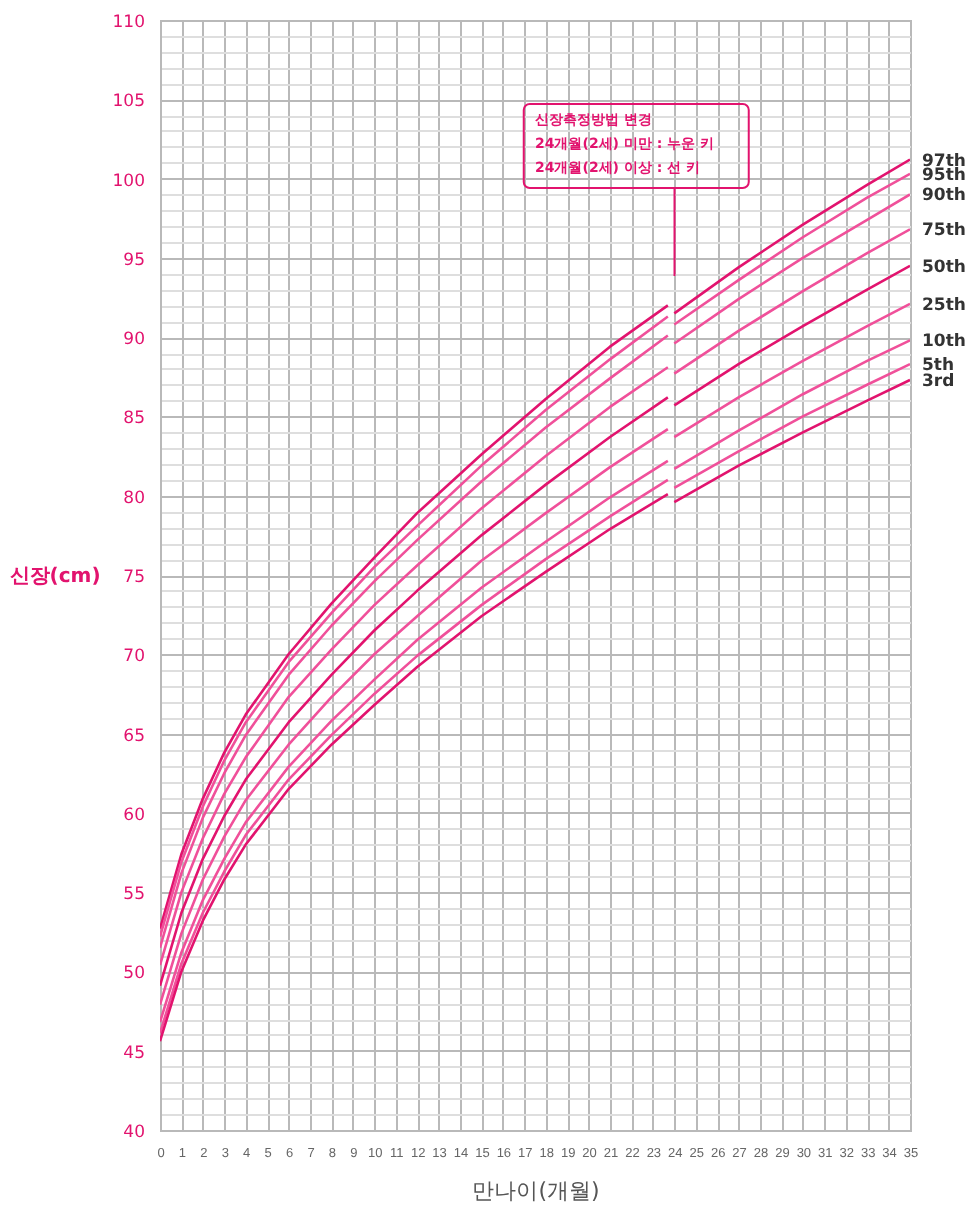 The height and width of the screenshot is (1210, 974). Describe the element at coordinates (134, 419) in the screenshot. I see `y-tick-label: 85` at that location.